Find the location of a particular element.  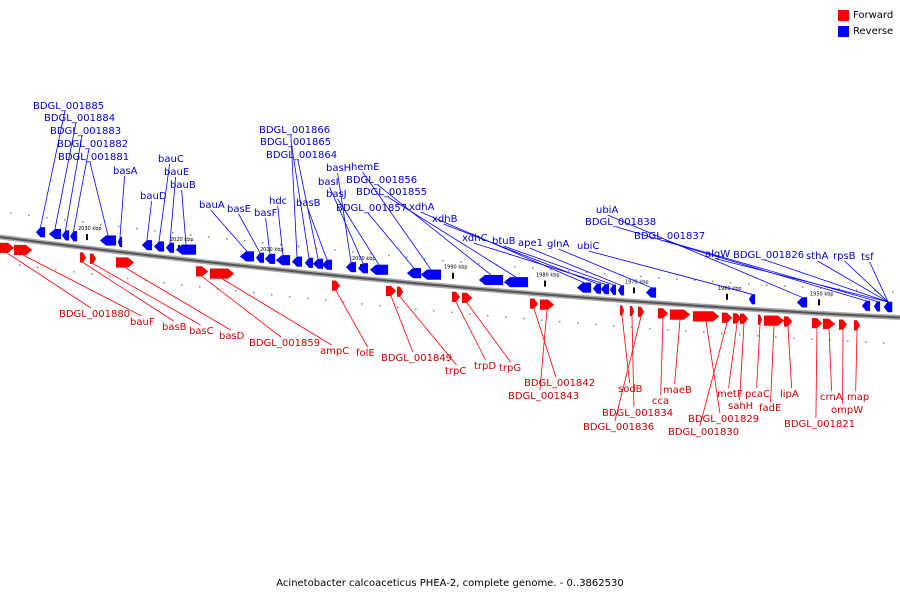

gene-label-reverse: bauB is located at coordinates (183, 185).